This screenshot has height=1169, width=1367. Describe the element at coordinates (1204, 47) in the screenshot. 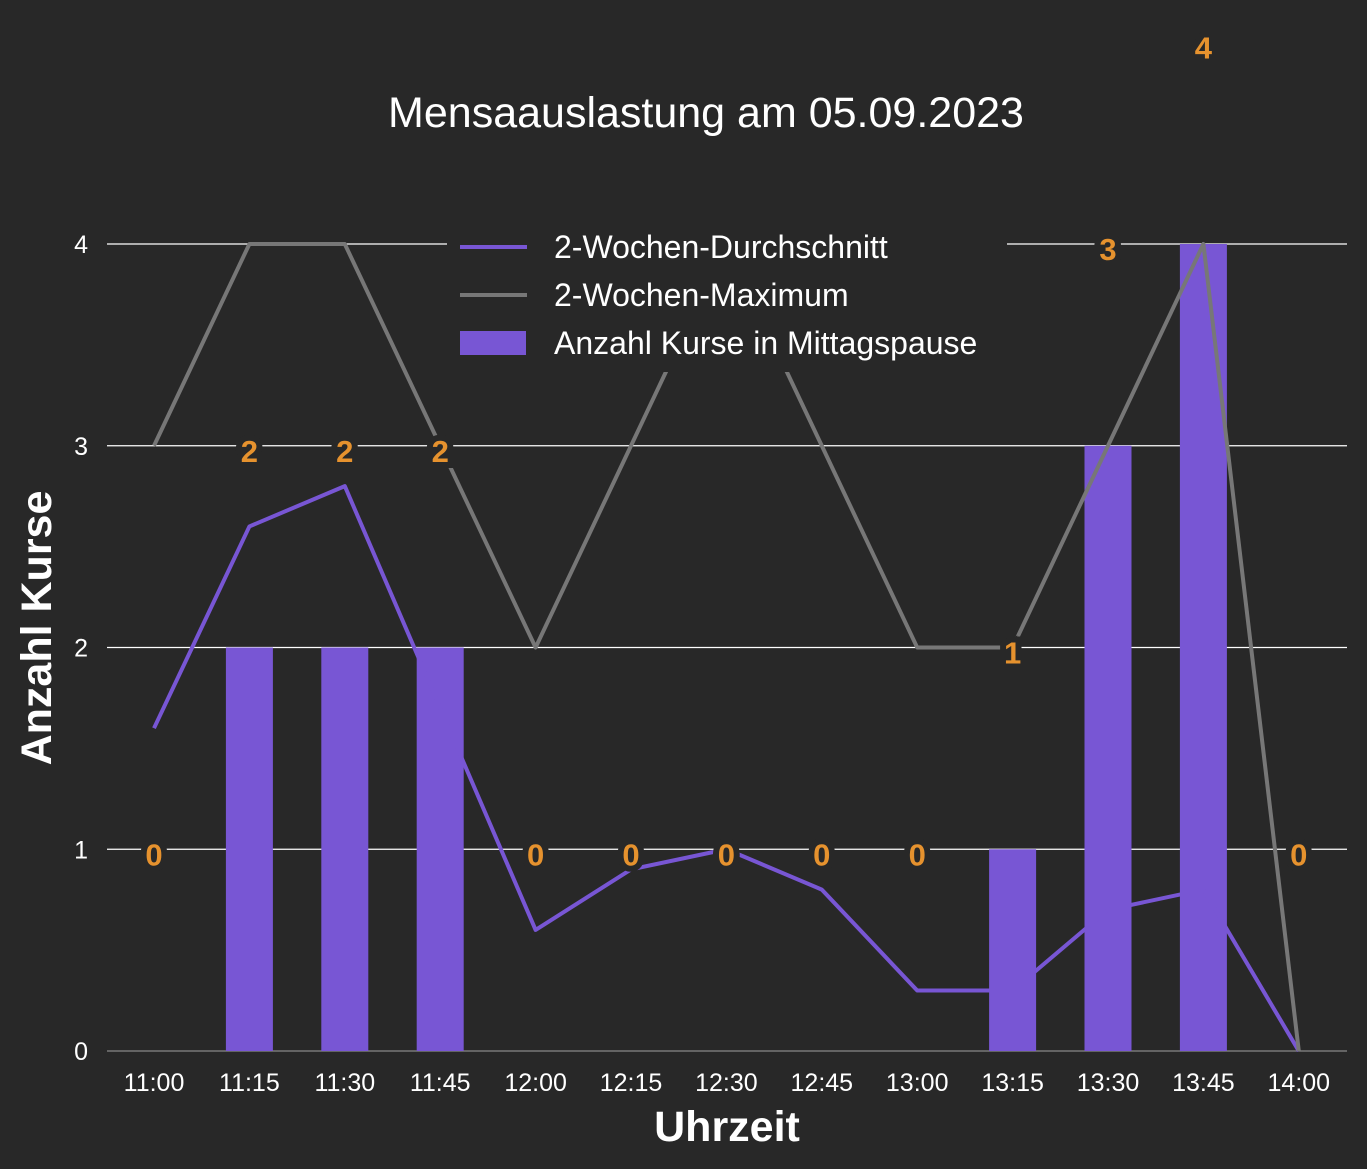

I see `data-label: 4` at that location.